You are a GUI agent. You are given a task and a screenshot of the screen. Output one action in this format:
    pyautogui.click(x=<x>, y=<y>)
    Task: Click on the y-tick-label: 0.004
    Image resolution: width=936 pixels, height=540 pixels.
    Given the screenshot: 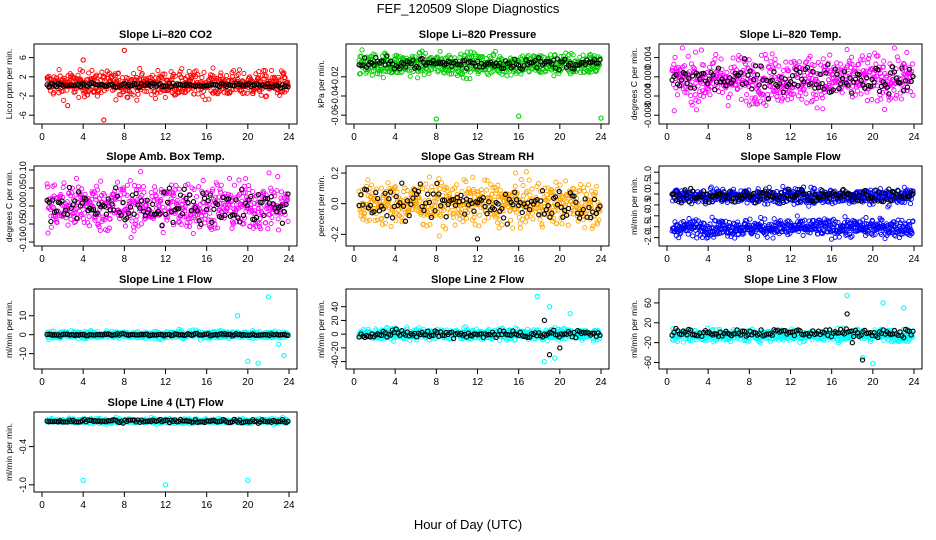 What is the action you would take?
    pyautogui.click(x=648, y=57)
    